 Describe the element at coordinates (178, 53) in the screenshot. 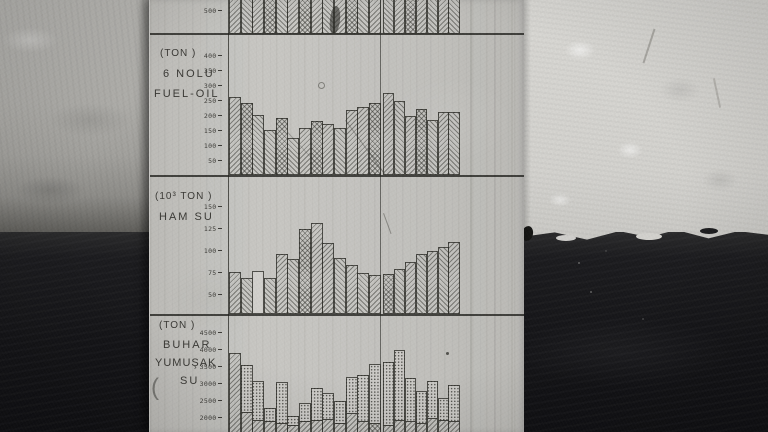

I see `chart2-unit-label: (TON )` at that location.